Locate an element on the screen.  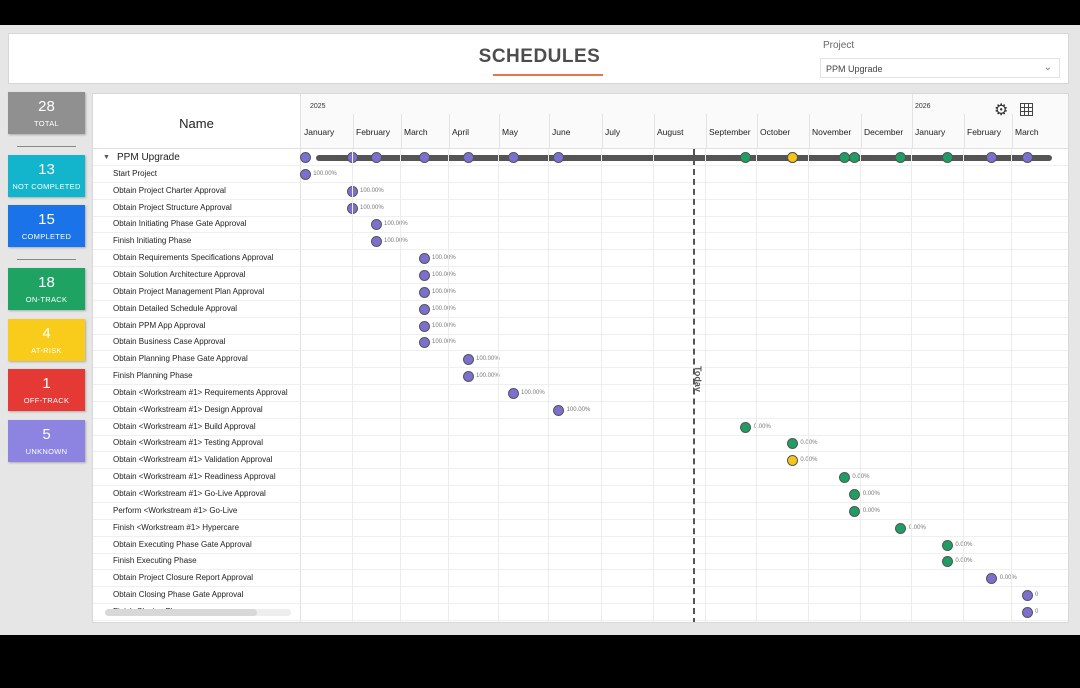
task-row: Obtain PPM App Approval 100.00% is located at coordinates (580, 326).